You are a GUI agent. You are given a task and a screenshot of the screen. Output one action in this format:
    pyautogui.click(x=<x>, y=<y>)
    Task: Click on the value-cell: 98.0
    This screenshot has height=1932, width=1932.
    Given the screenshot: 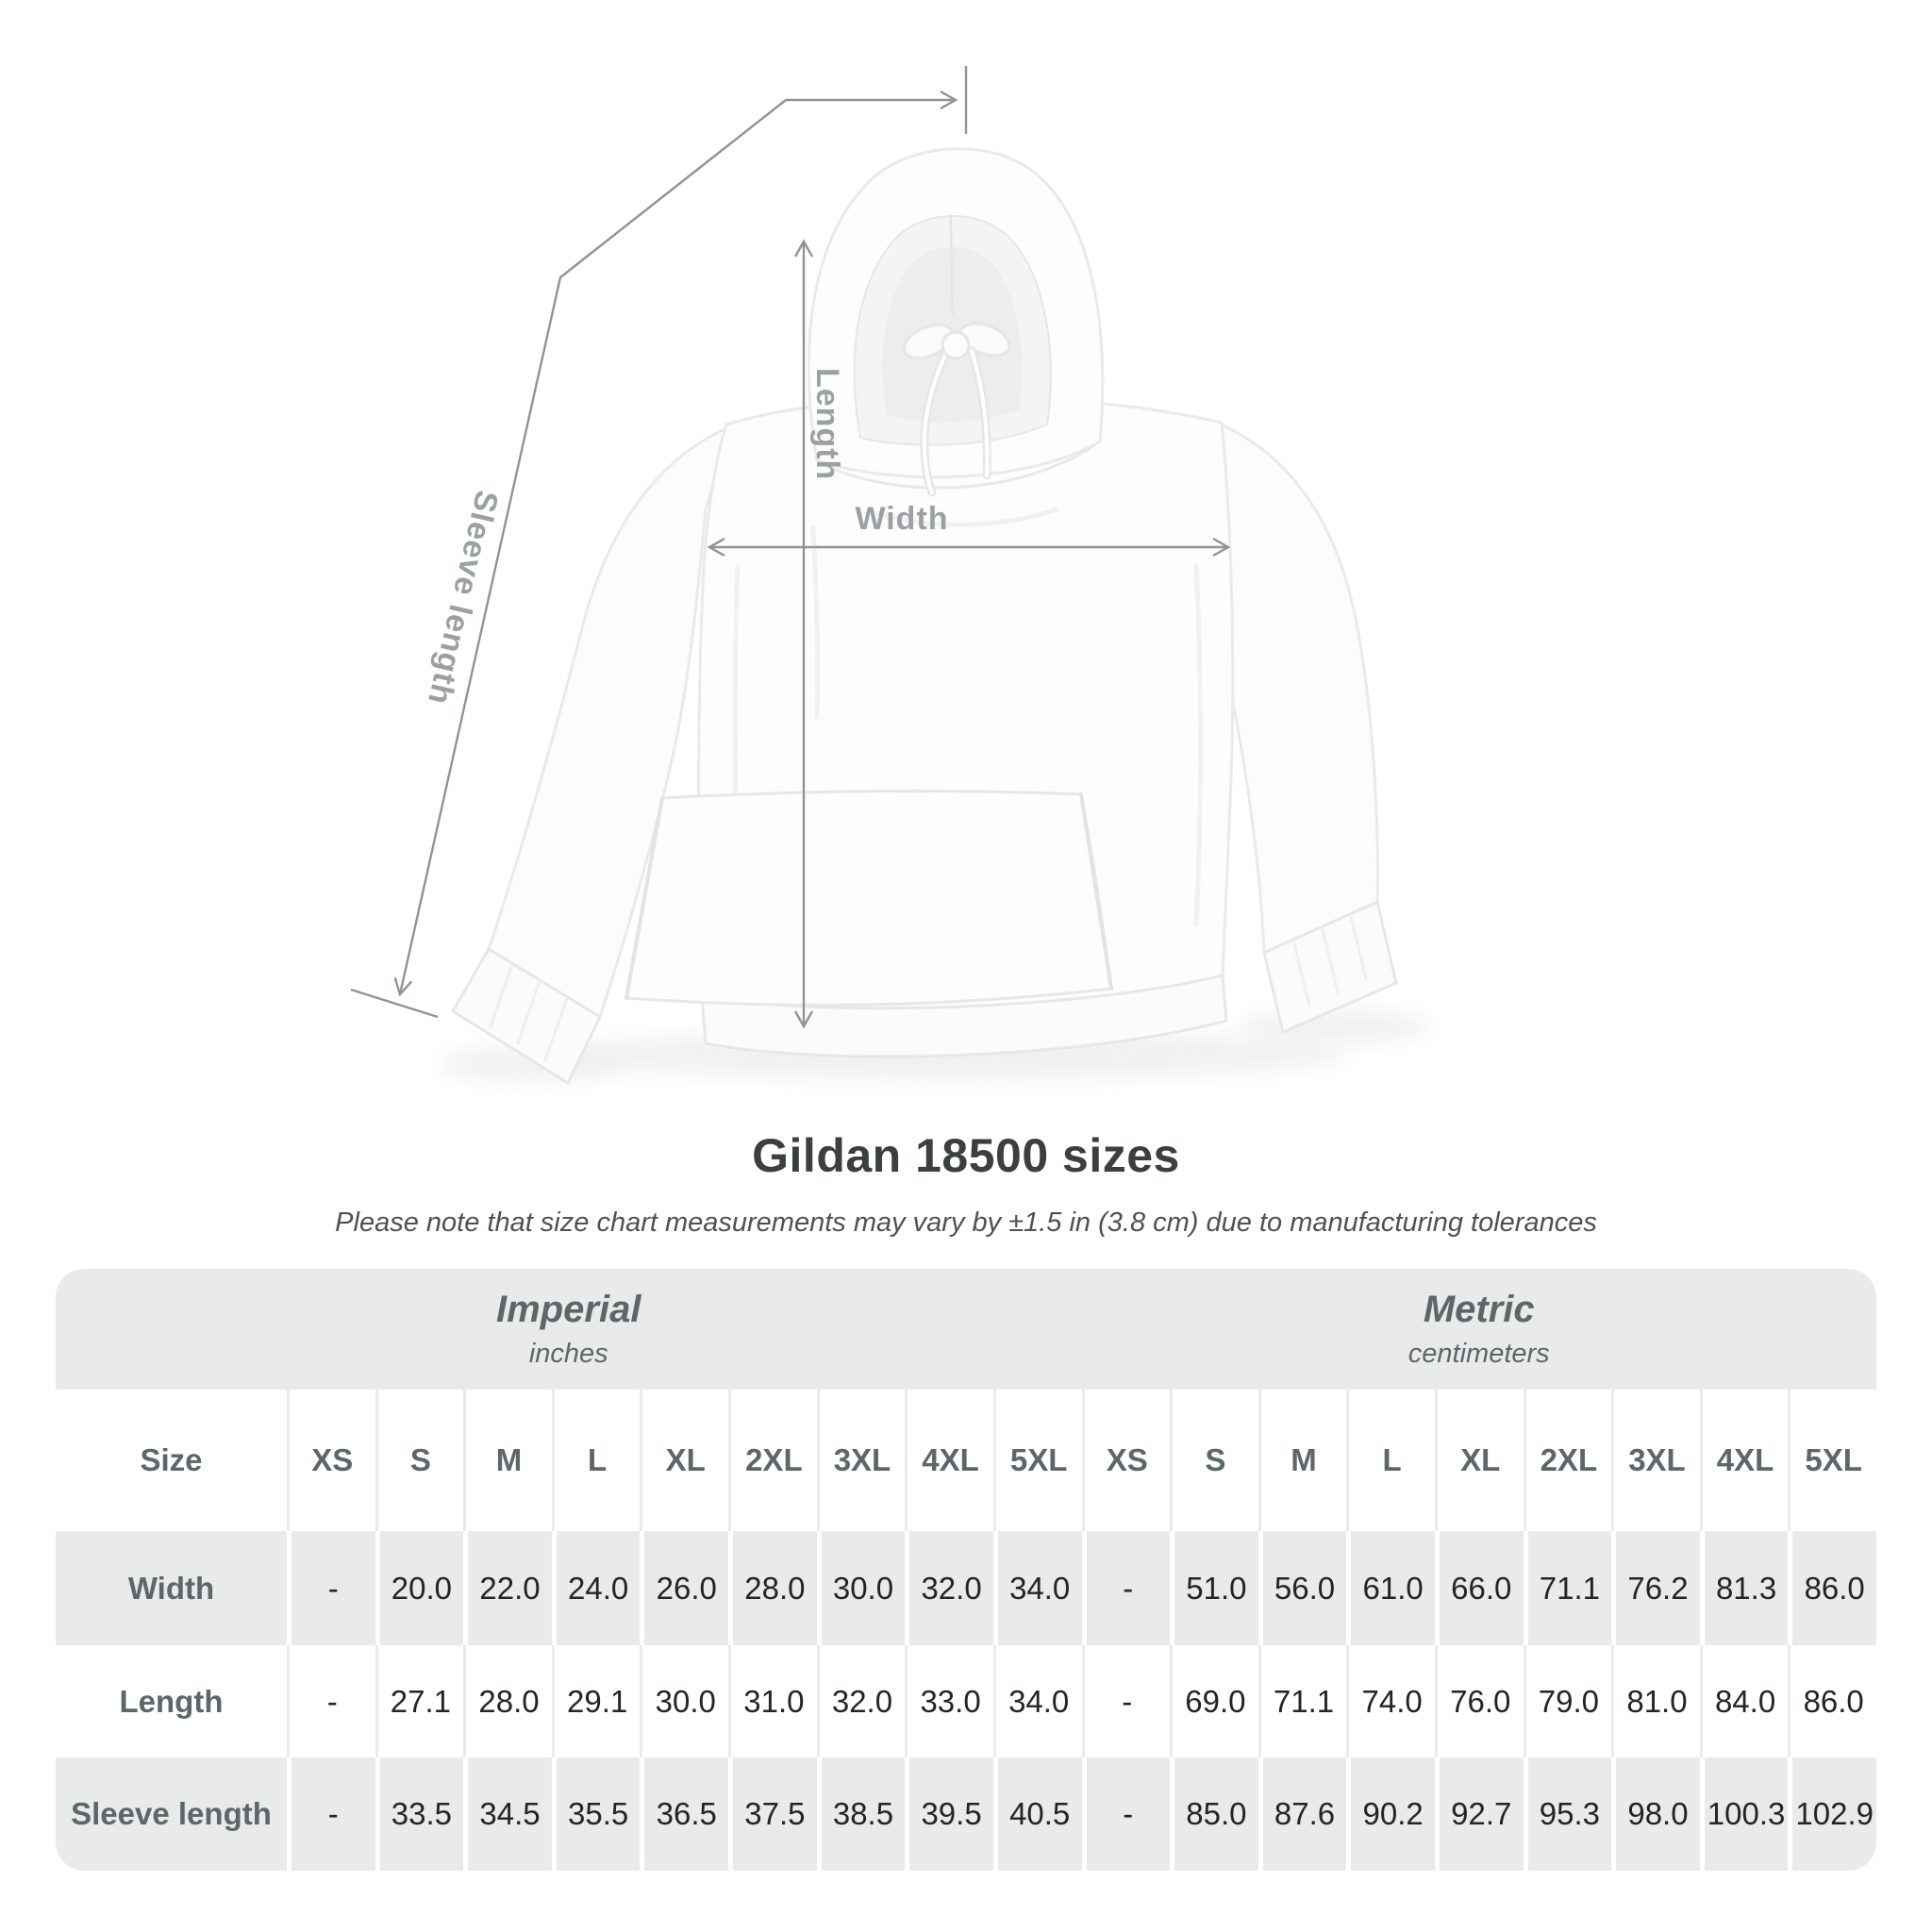 What is the action you would take?
    pyautogui.click(x=1655, y=1814)
    